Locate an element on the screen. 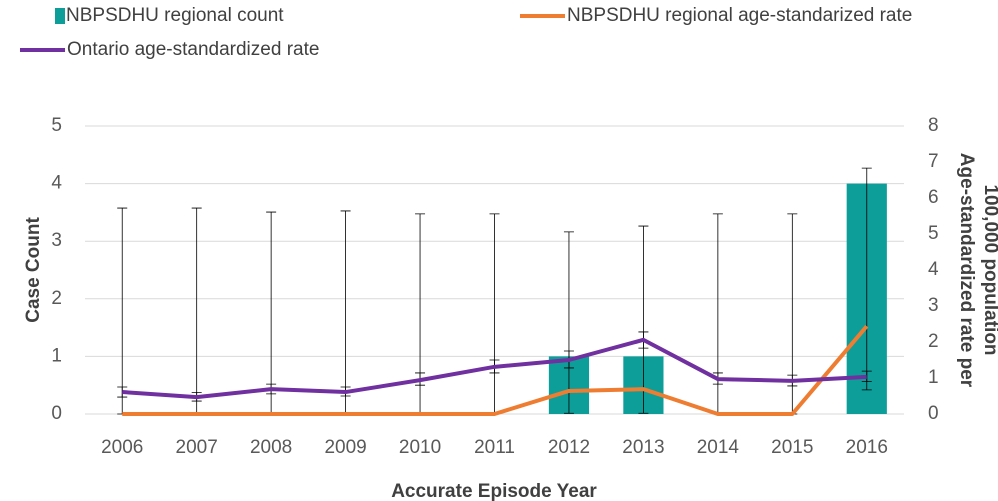 Image resolution: width=998 pixels, height=501 pixels. x-tick-label: 2013 is located at coordinates (643, 447).